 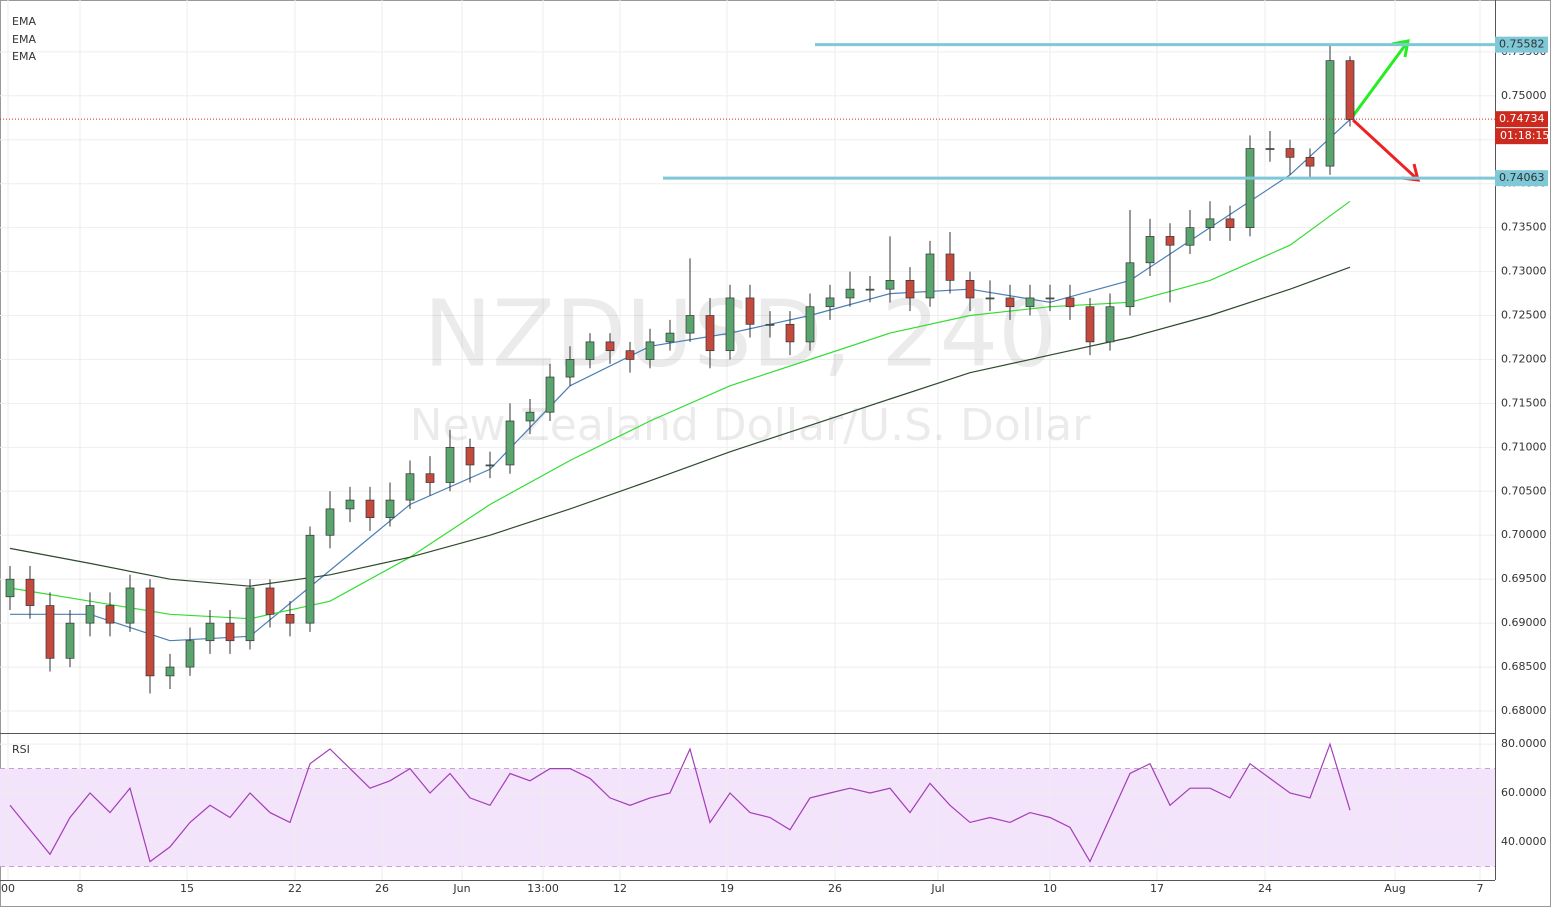 I want to click on y-tick-label: 0.71500, so click(x=1524, y=402).